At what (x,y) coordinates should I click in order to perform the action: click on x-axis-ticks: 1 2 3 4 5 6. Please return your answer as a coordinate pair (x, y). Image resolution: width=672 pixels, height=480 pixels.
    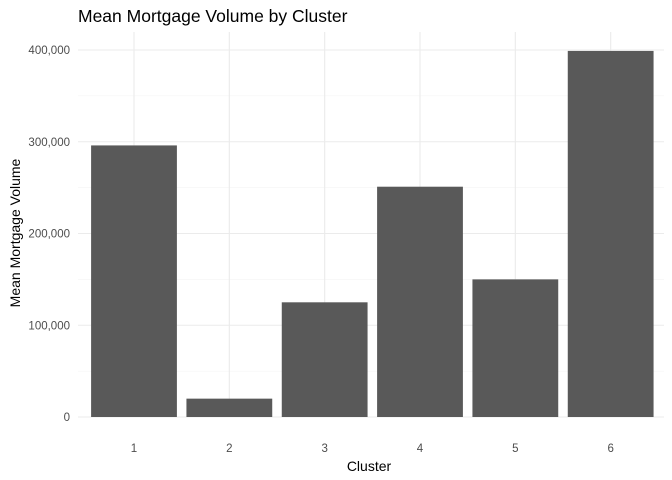
    Looking at the image, I should click on (372, 449).